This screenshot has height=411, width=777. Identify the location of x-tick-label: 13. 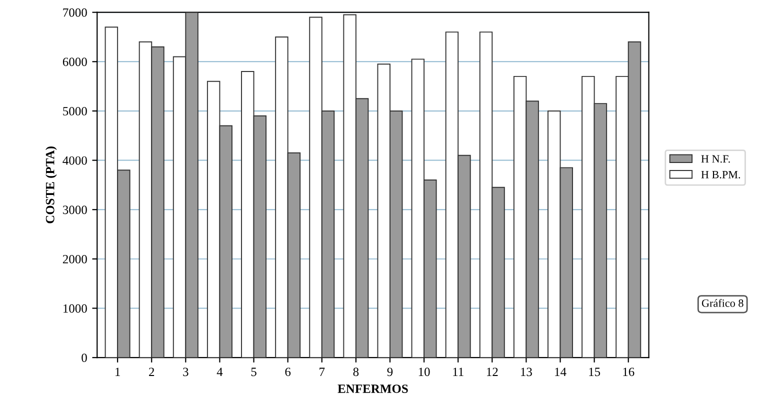
(526, 372).